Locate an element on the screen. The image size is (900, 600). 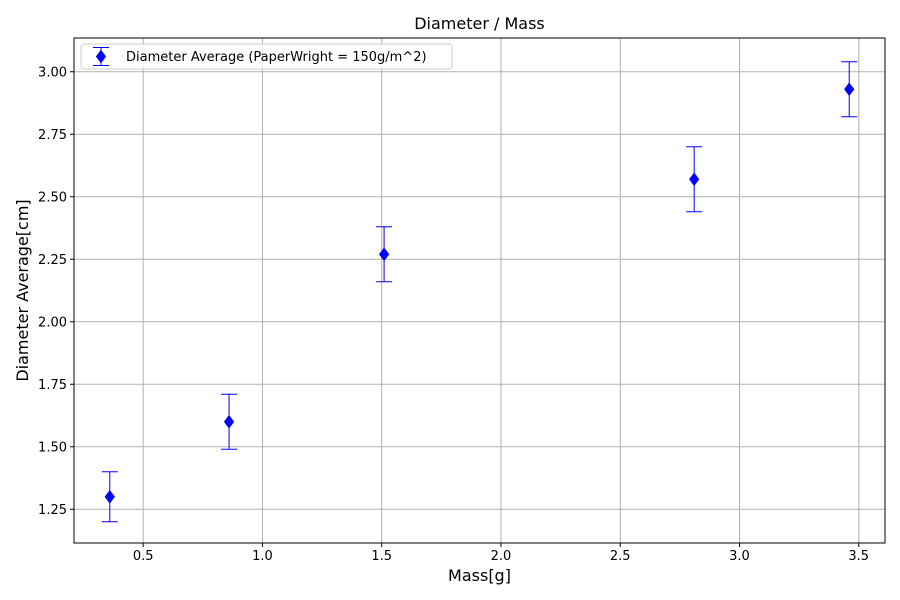
legend-box is located at coordinates (266, 56).